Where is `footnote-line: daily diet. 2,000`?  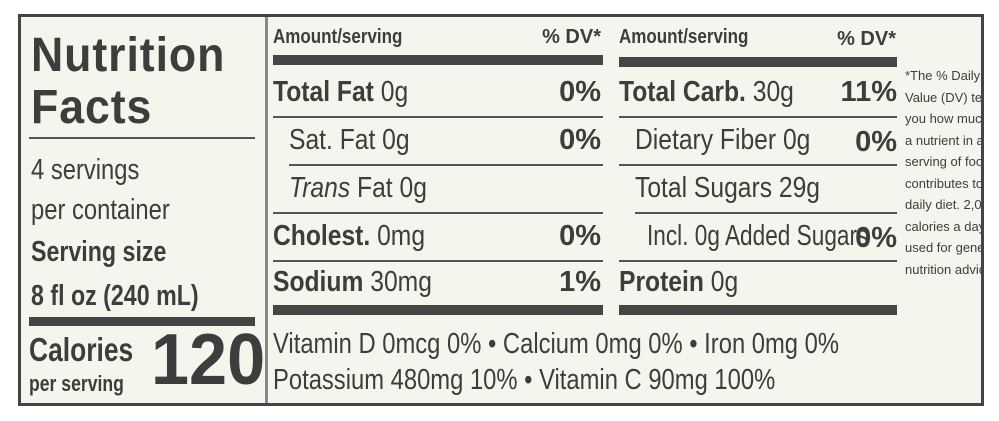
footnote-line: daily diet. 2,000 is located at coordinates (943, 204).